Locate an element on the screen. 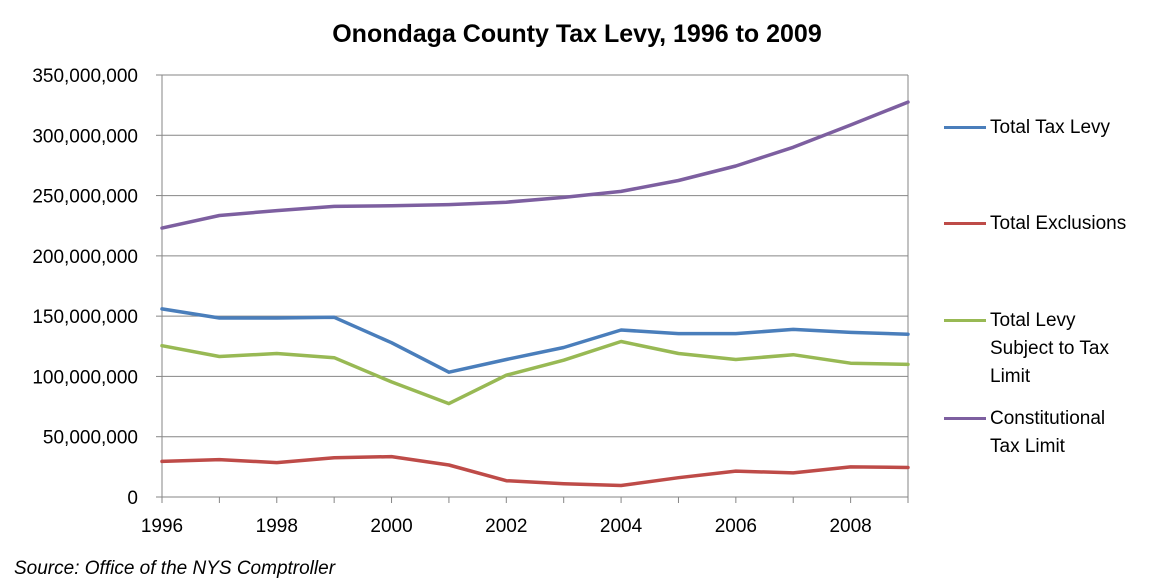  series-line-total-levy-subject-to-tax-limit is located at coordinates (535, 372).